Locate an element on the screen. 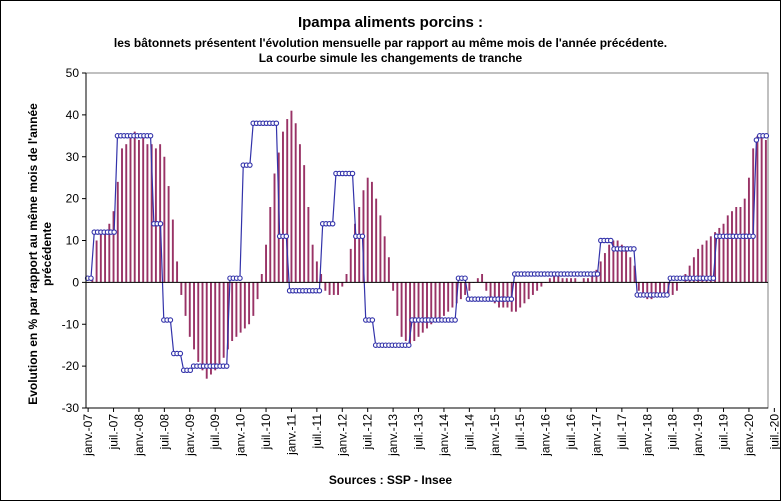 Image resolution: width=781 pixels, height=501 pixels. x-tick-label: janv.-10 is located at coordinates (241, 435).